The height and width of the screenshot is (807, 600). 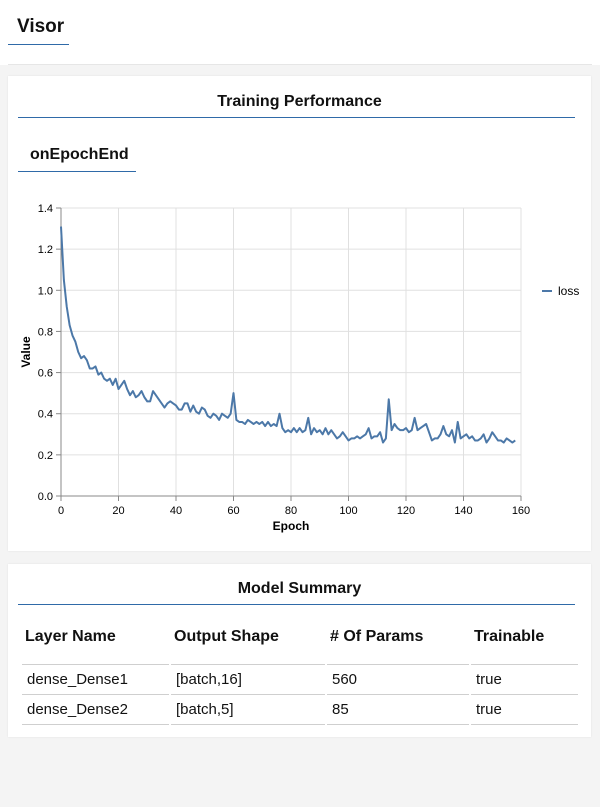 What do you see at coordinates (45, 374) in the screenshot?
I see `y-tick-label: 0.6` at bounding box center [45, 374].